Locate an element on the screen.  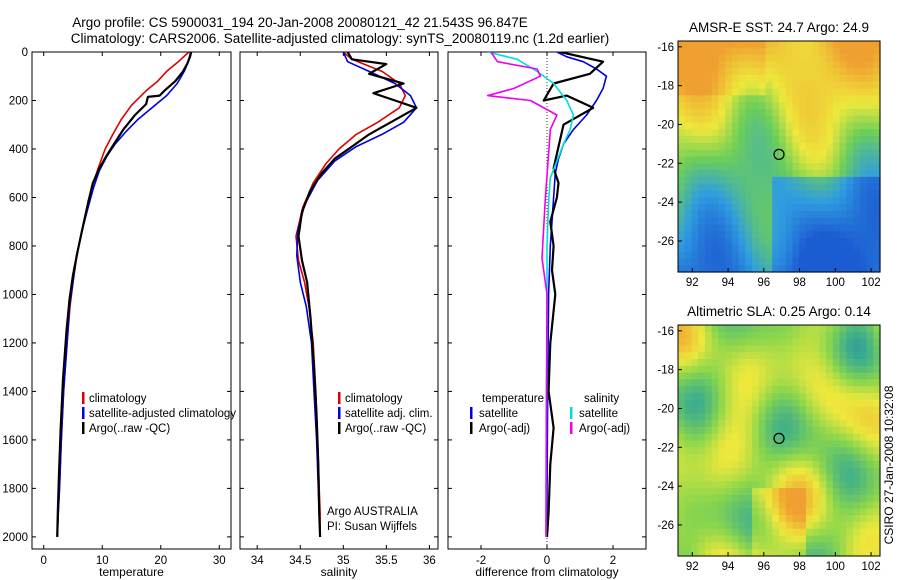
temperature-xtick-label: 0 is located at coordinates (44, 561).